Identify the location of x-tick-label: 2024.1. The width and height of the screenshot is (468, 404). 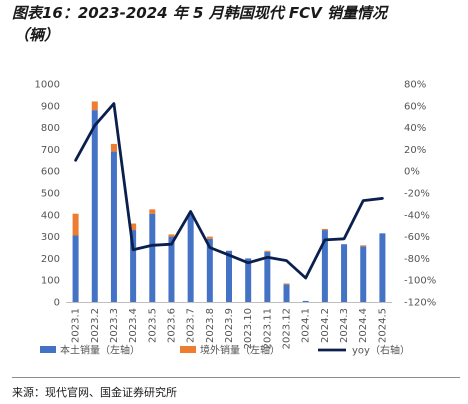
(306, 325).